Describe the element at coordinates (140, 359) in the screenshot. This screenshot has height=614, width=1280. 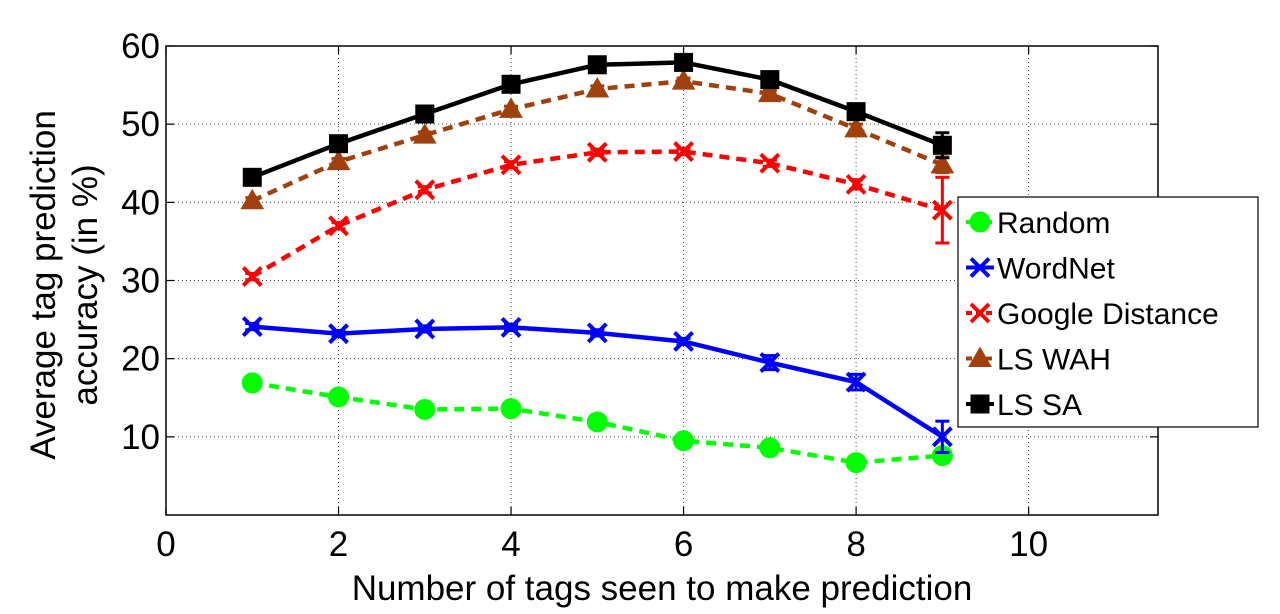
I see `y-tick-label: 20` at that location.